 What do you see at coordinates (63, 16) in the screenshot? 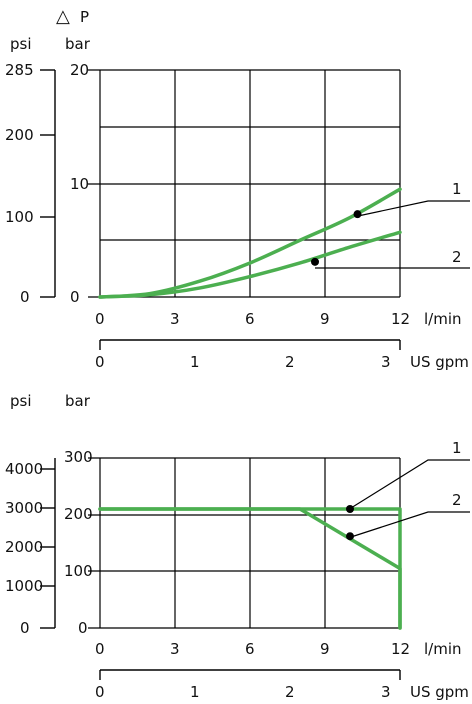
I see `delta-symbol: △` at bounding box center [63, 16].